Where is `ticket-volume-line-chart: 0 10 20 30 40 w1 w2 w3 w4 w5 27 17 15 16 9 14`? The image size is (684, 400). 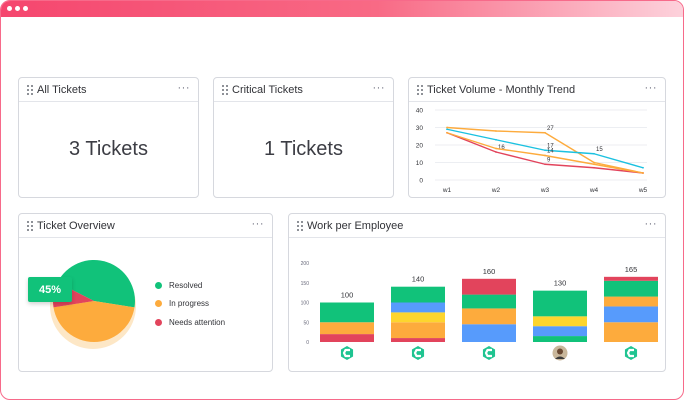
ticket-volume-line-chart: 0 10 20 30 40 w1 w2 w3 w4 w5 27 17 15 16 9 14 is located at coordinates (532, 151).